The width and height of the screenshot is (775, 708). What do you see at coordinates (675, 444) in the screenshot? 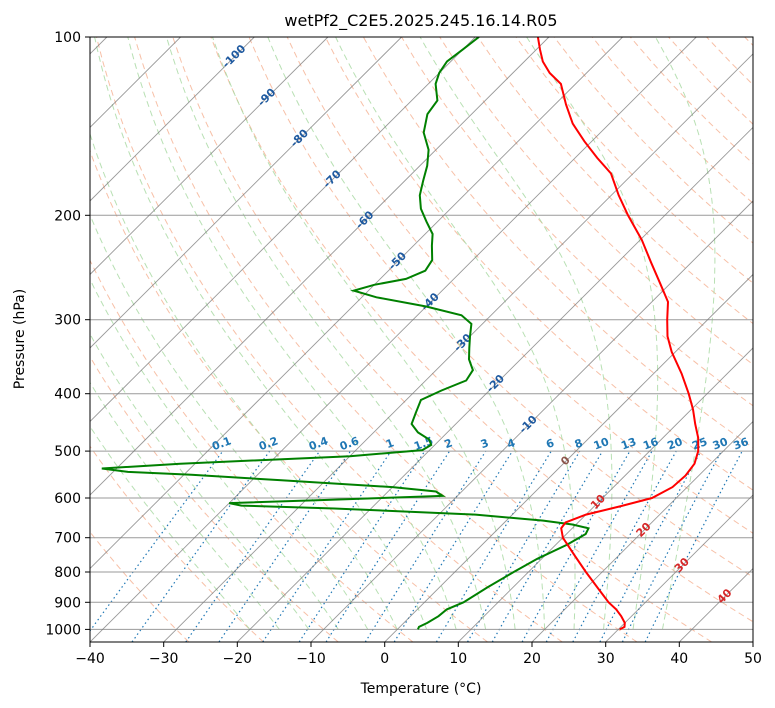
I see `mixing-ratio-label: 20` at bounding box center [675, 444].